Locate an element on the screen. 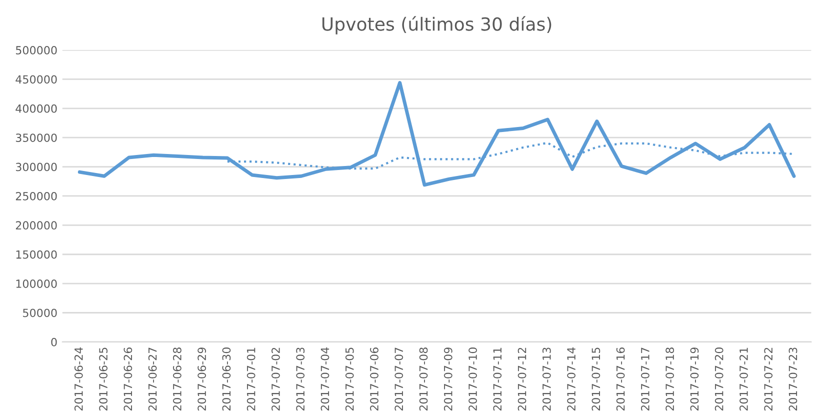 The image size is (832, 417). x-tick-label: 2017-07-10 is located at coordinates (472, 379).